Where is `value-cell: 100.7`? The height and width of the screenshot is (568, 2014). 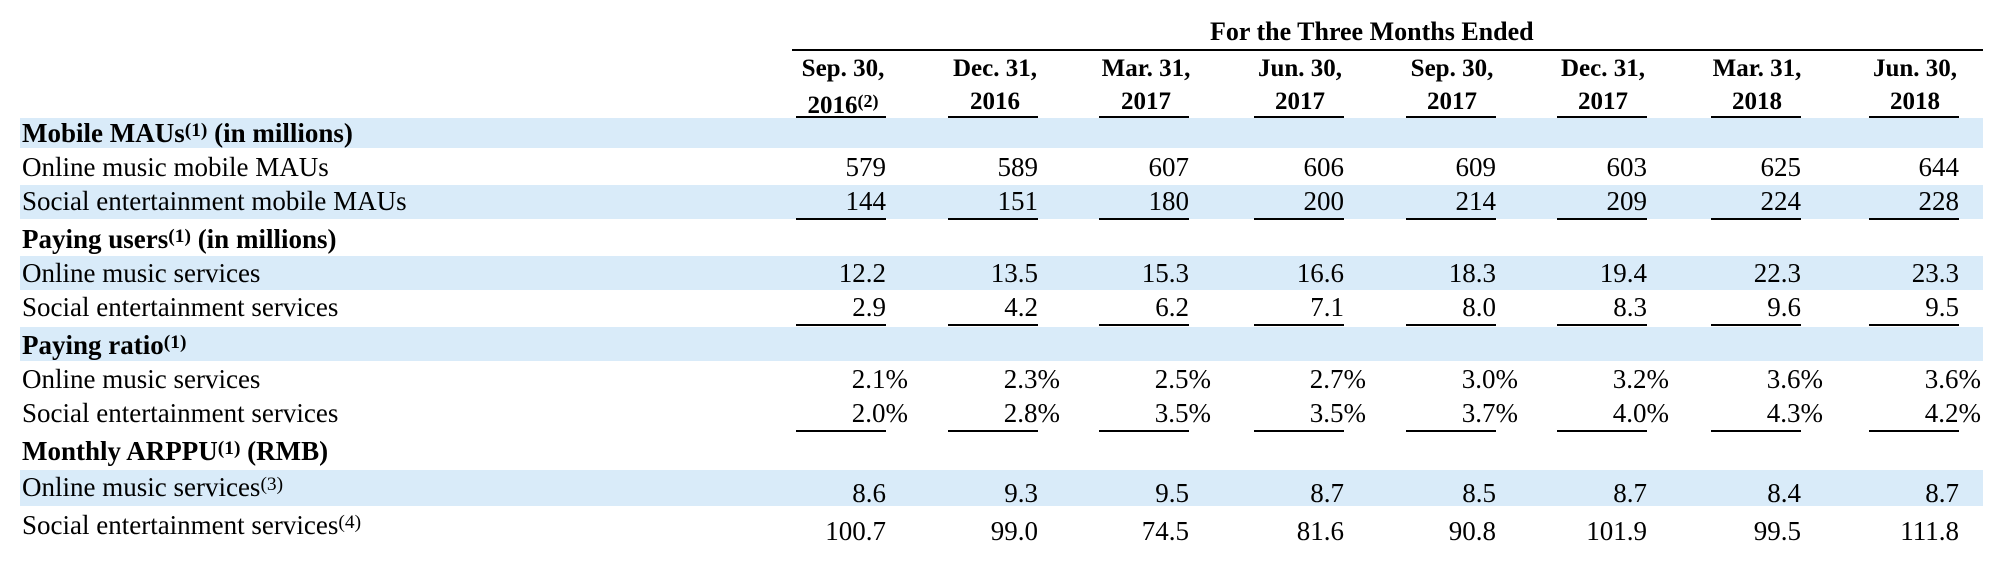
value-cell: 100.7 is located at coordinates (855, 531).